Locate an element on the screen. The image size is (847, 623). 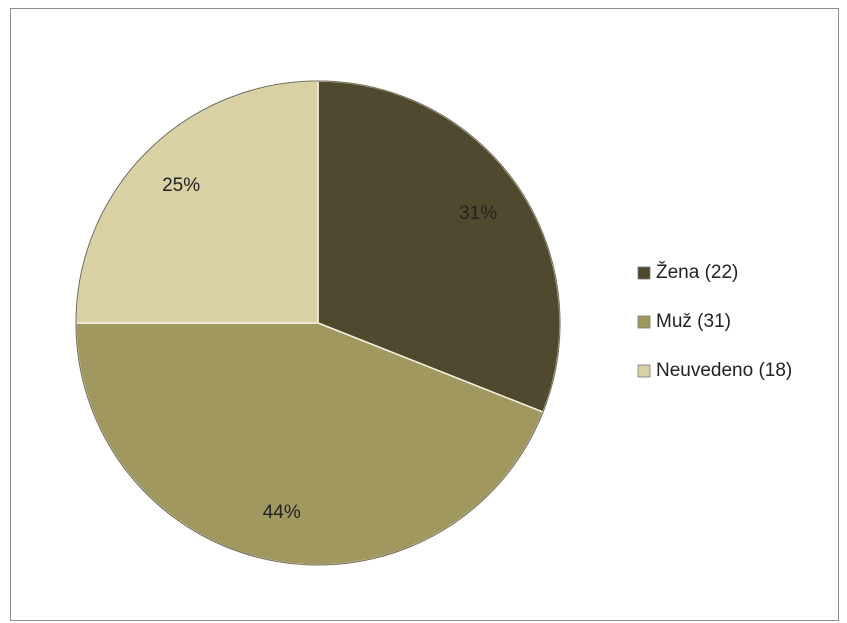
legend-label: Žena (22) is located at coordinates (697, 272).